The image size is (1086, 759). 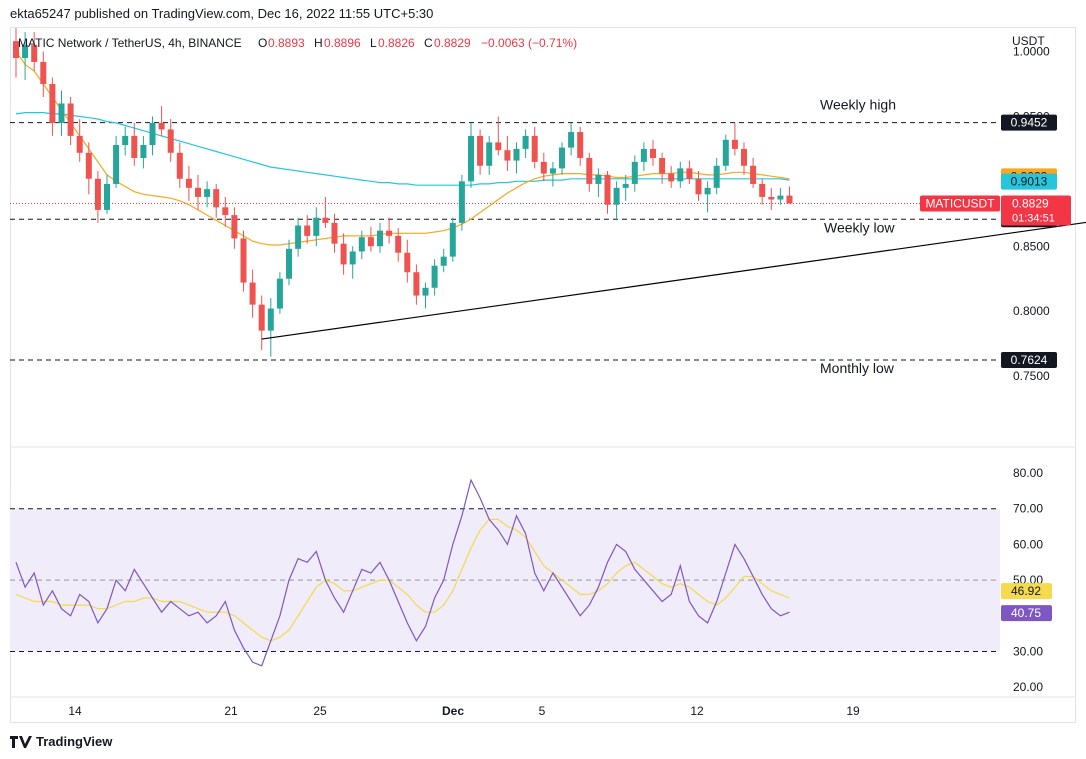 What do you see at coordinates (396, 43) in the screenshot?
I see `legend-low-value: 0.8826` at bounding box center [396, 43].